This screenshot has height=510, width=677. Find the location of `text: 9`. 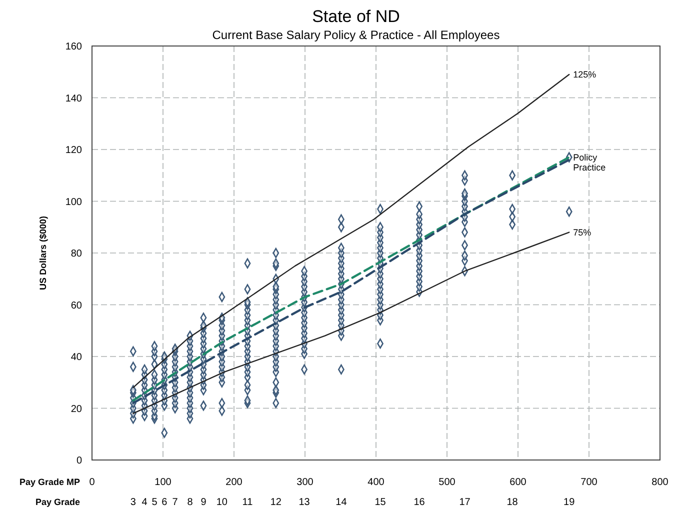

text: 9 is located at coordinates (203, 502).